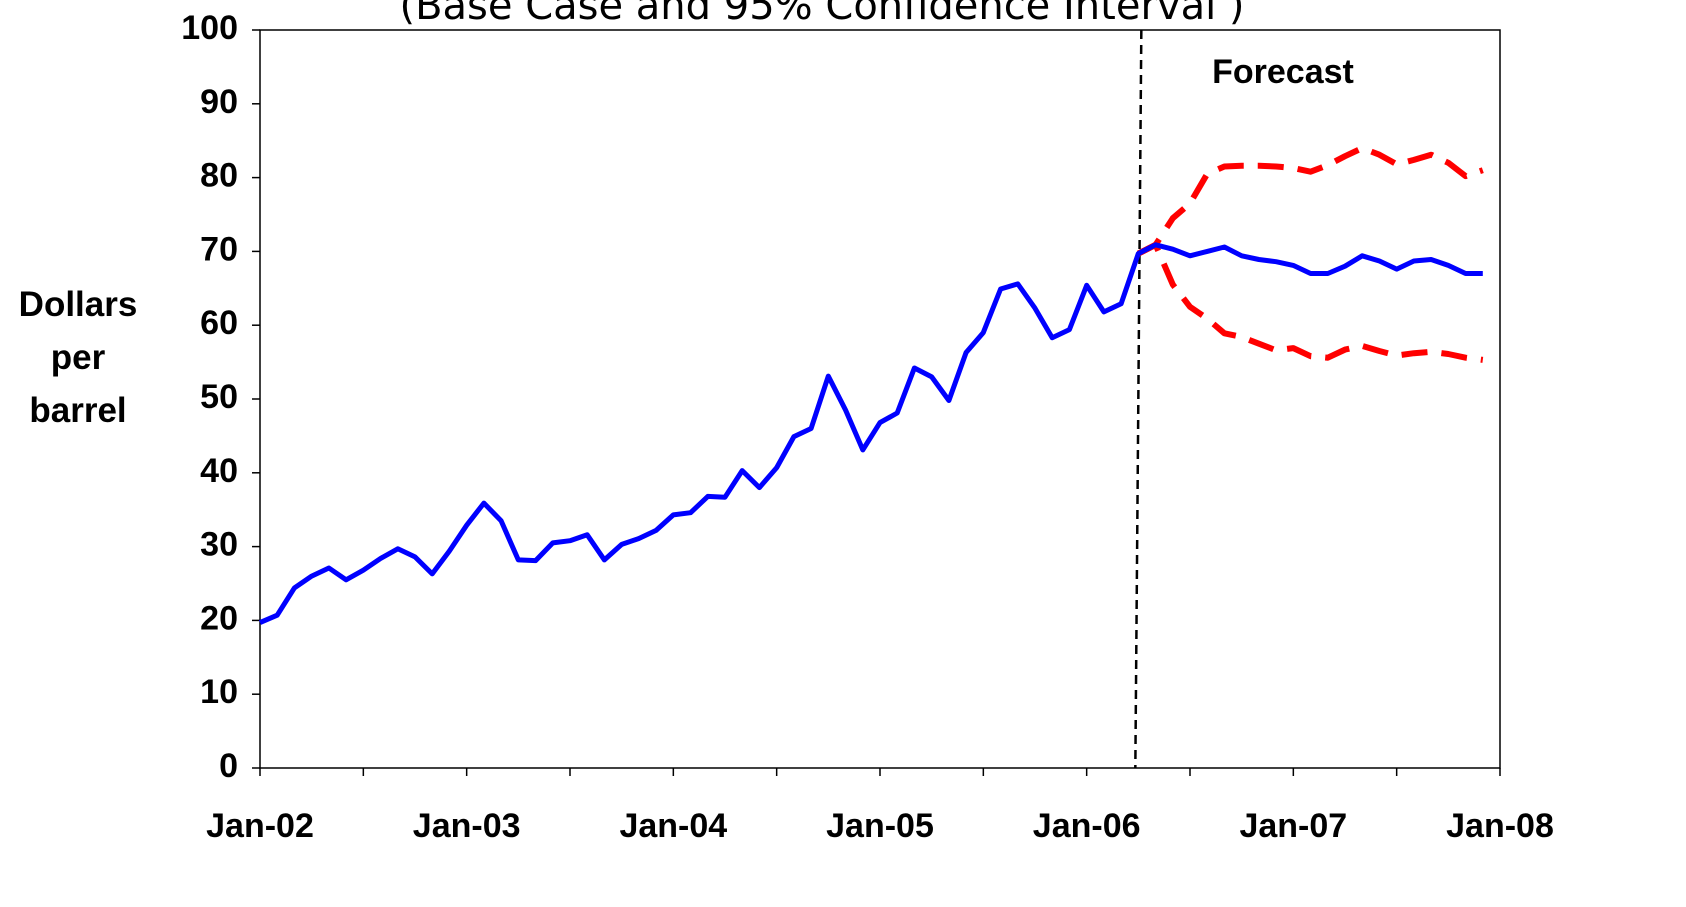 This screenshot has width=1686, height=907. Describe the element at coordinates (219, 692) in the screenshot. I see `y-tick-label: 10` at that location.